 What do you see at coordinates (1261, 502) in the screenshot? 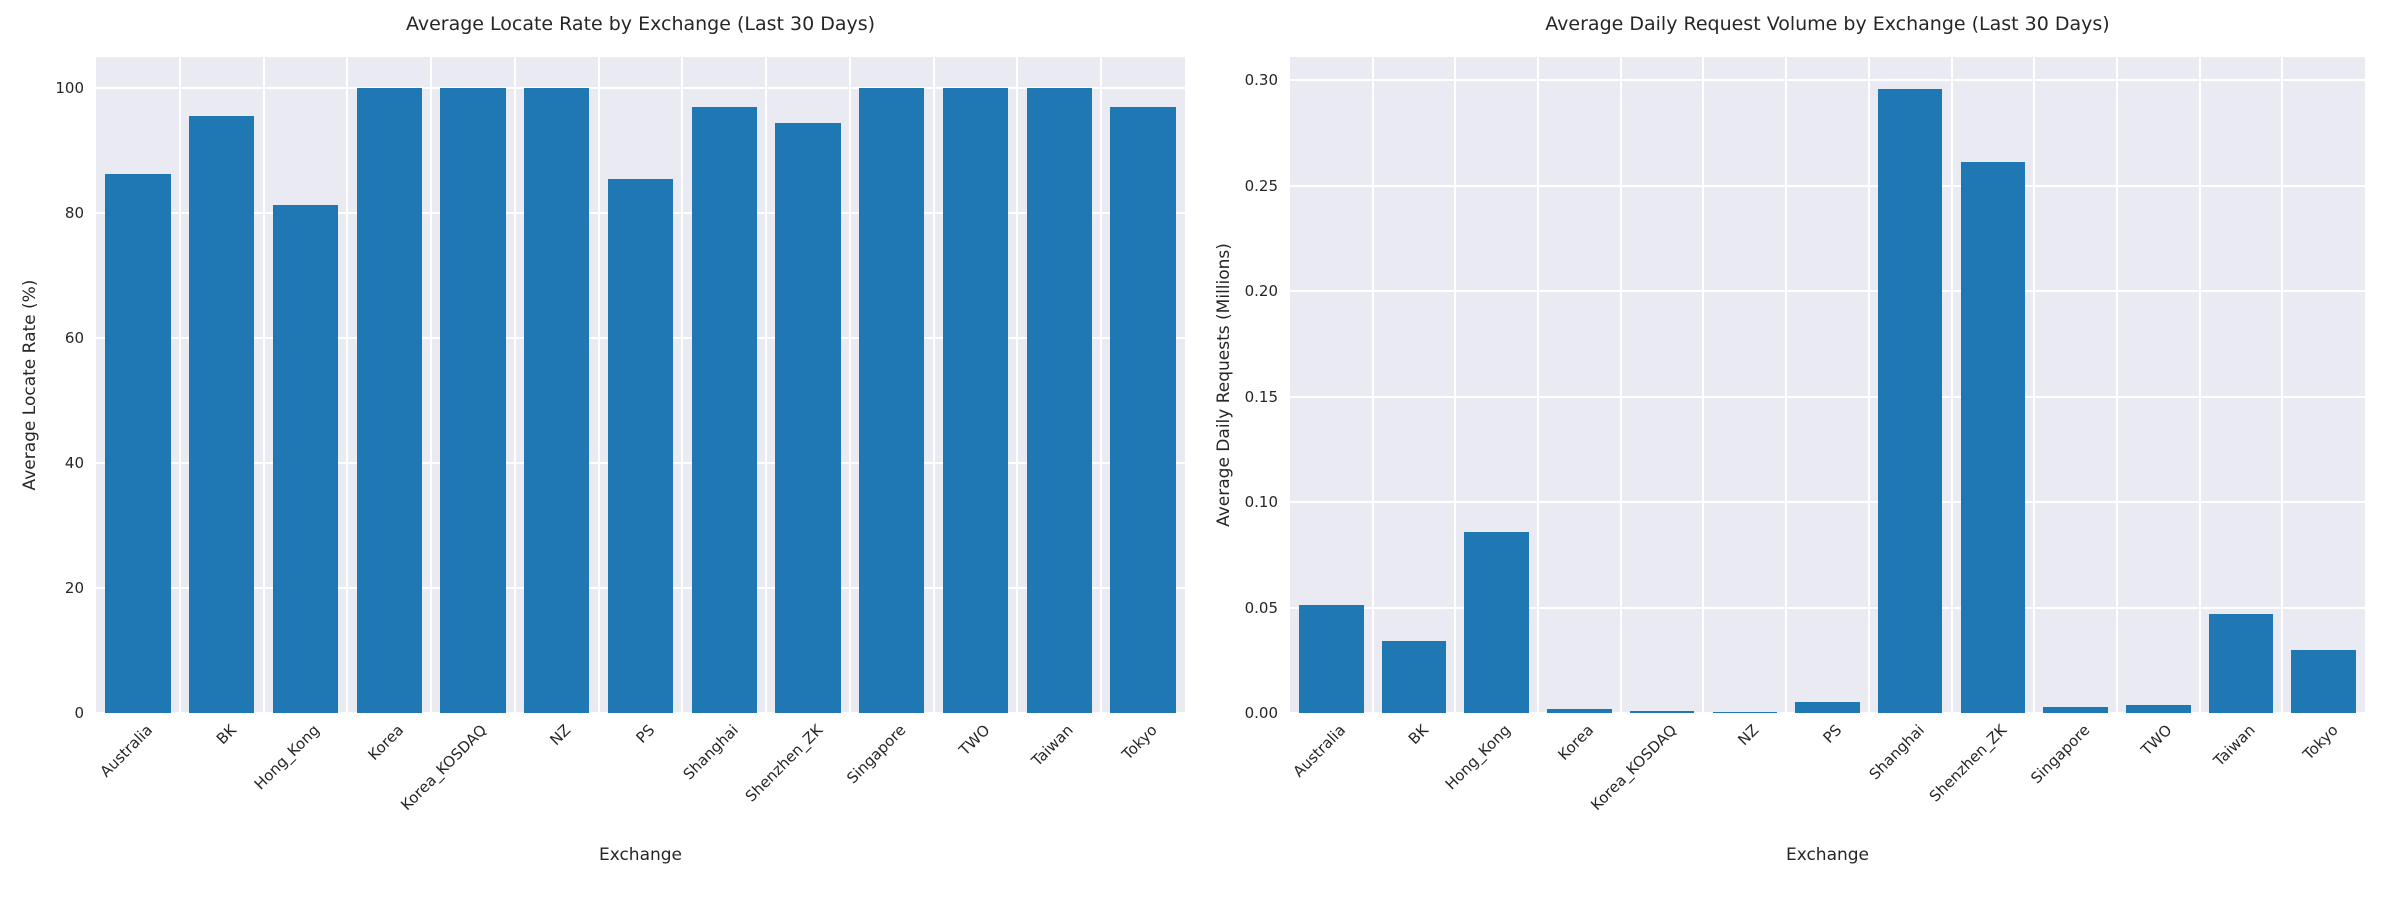
I see `y-tick-label: 0.10` at bounding box center [1261, 502].